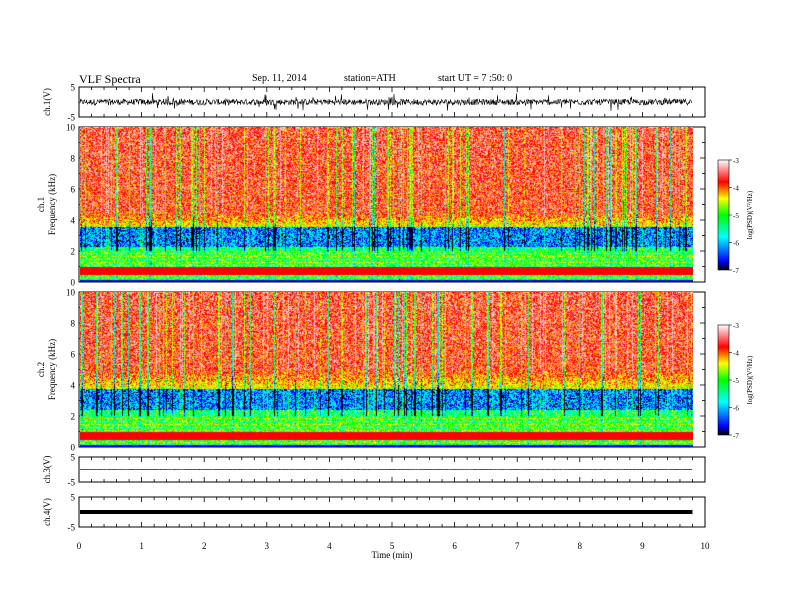 This screenshot has width=792, height=612. Describe the element at coordinates (204, 546) in the screenshot. I see `x-tick-label: 2` at that location.